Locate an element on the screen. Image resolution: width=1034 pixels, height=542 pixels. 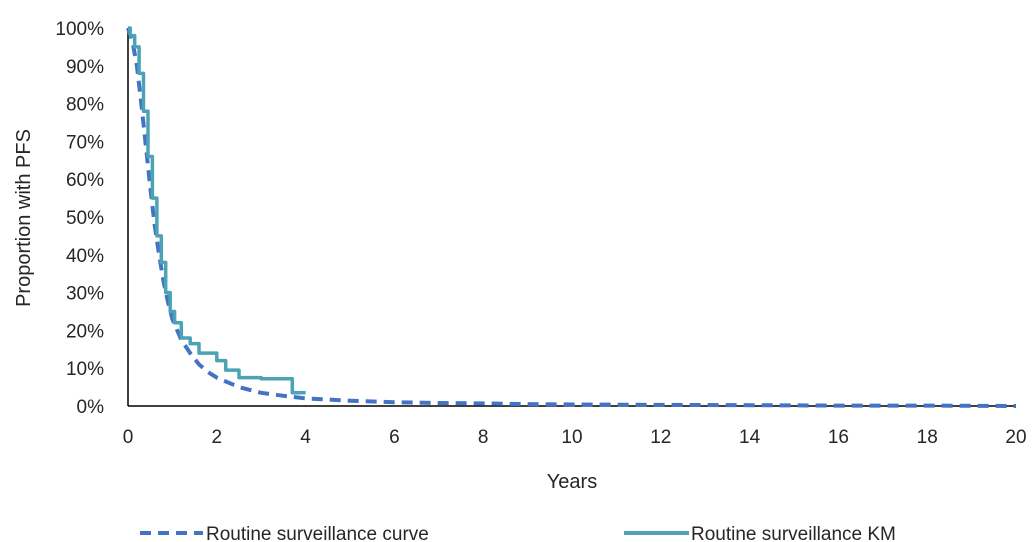
y-tick-label: 0% is located at coordinates (91, 407).